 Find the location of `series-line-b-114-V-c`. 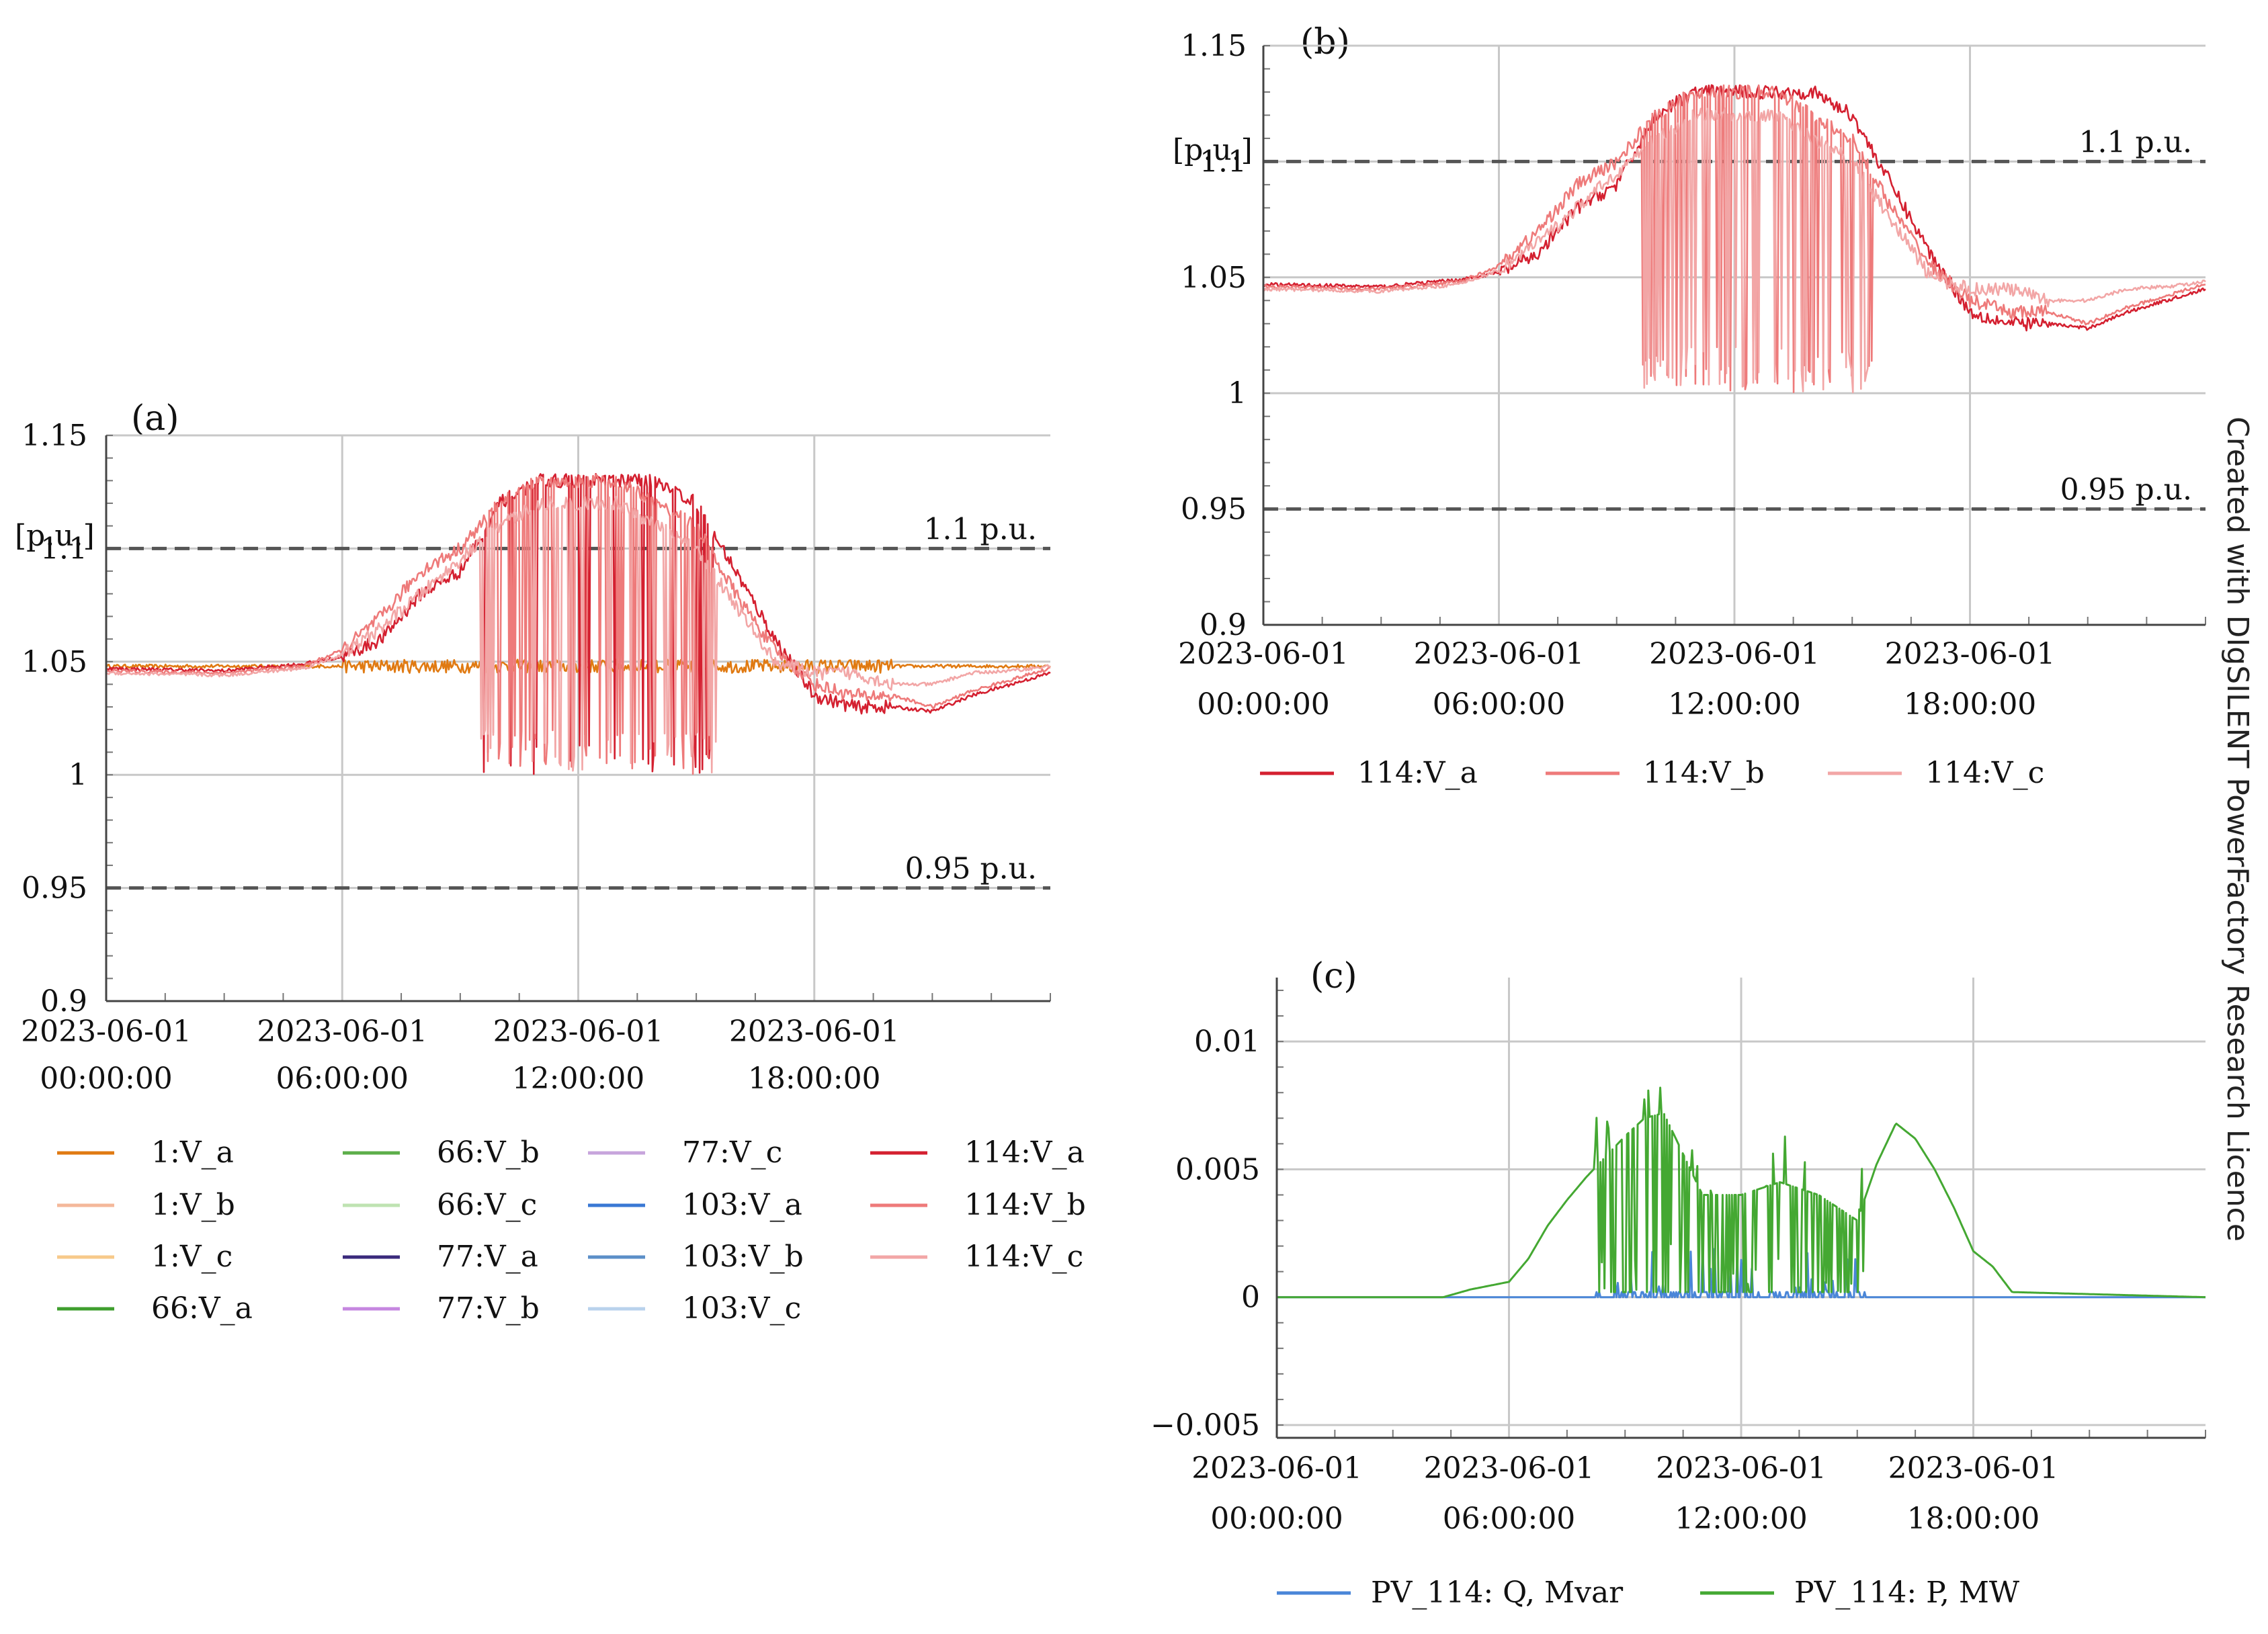

series-line-b-114-V-c is located at coordinates (1734, 251).